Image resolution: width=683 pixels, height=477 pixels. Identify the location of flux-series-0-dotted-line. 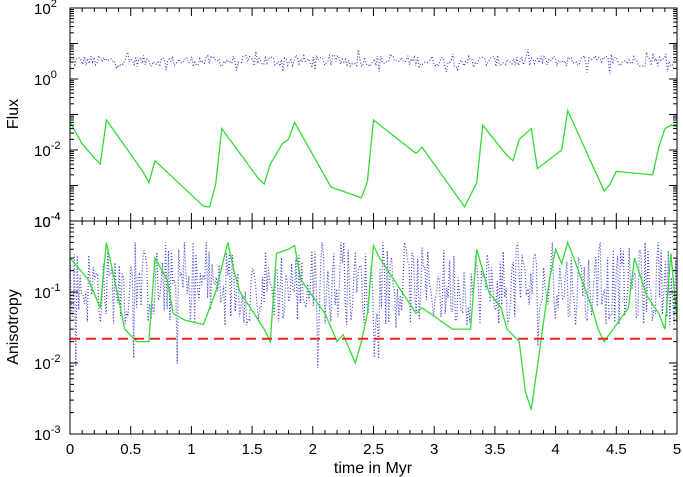
(373, 61).